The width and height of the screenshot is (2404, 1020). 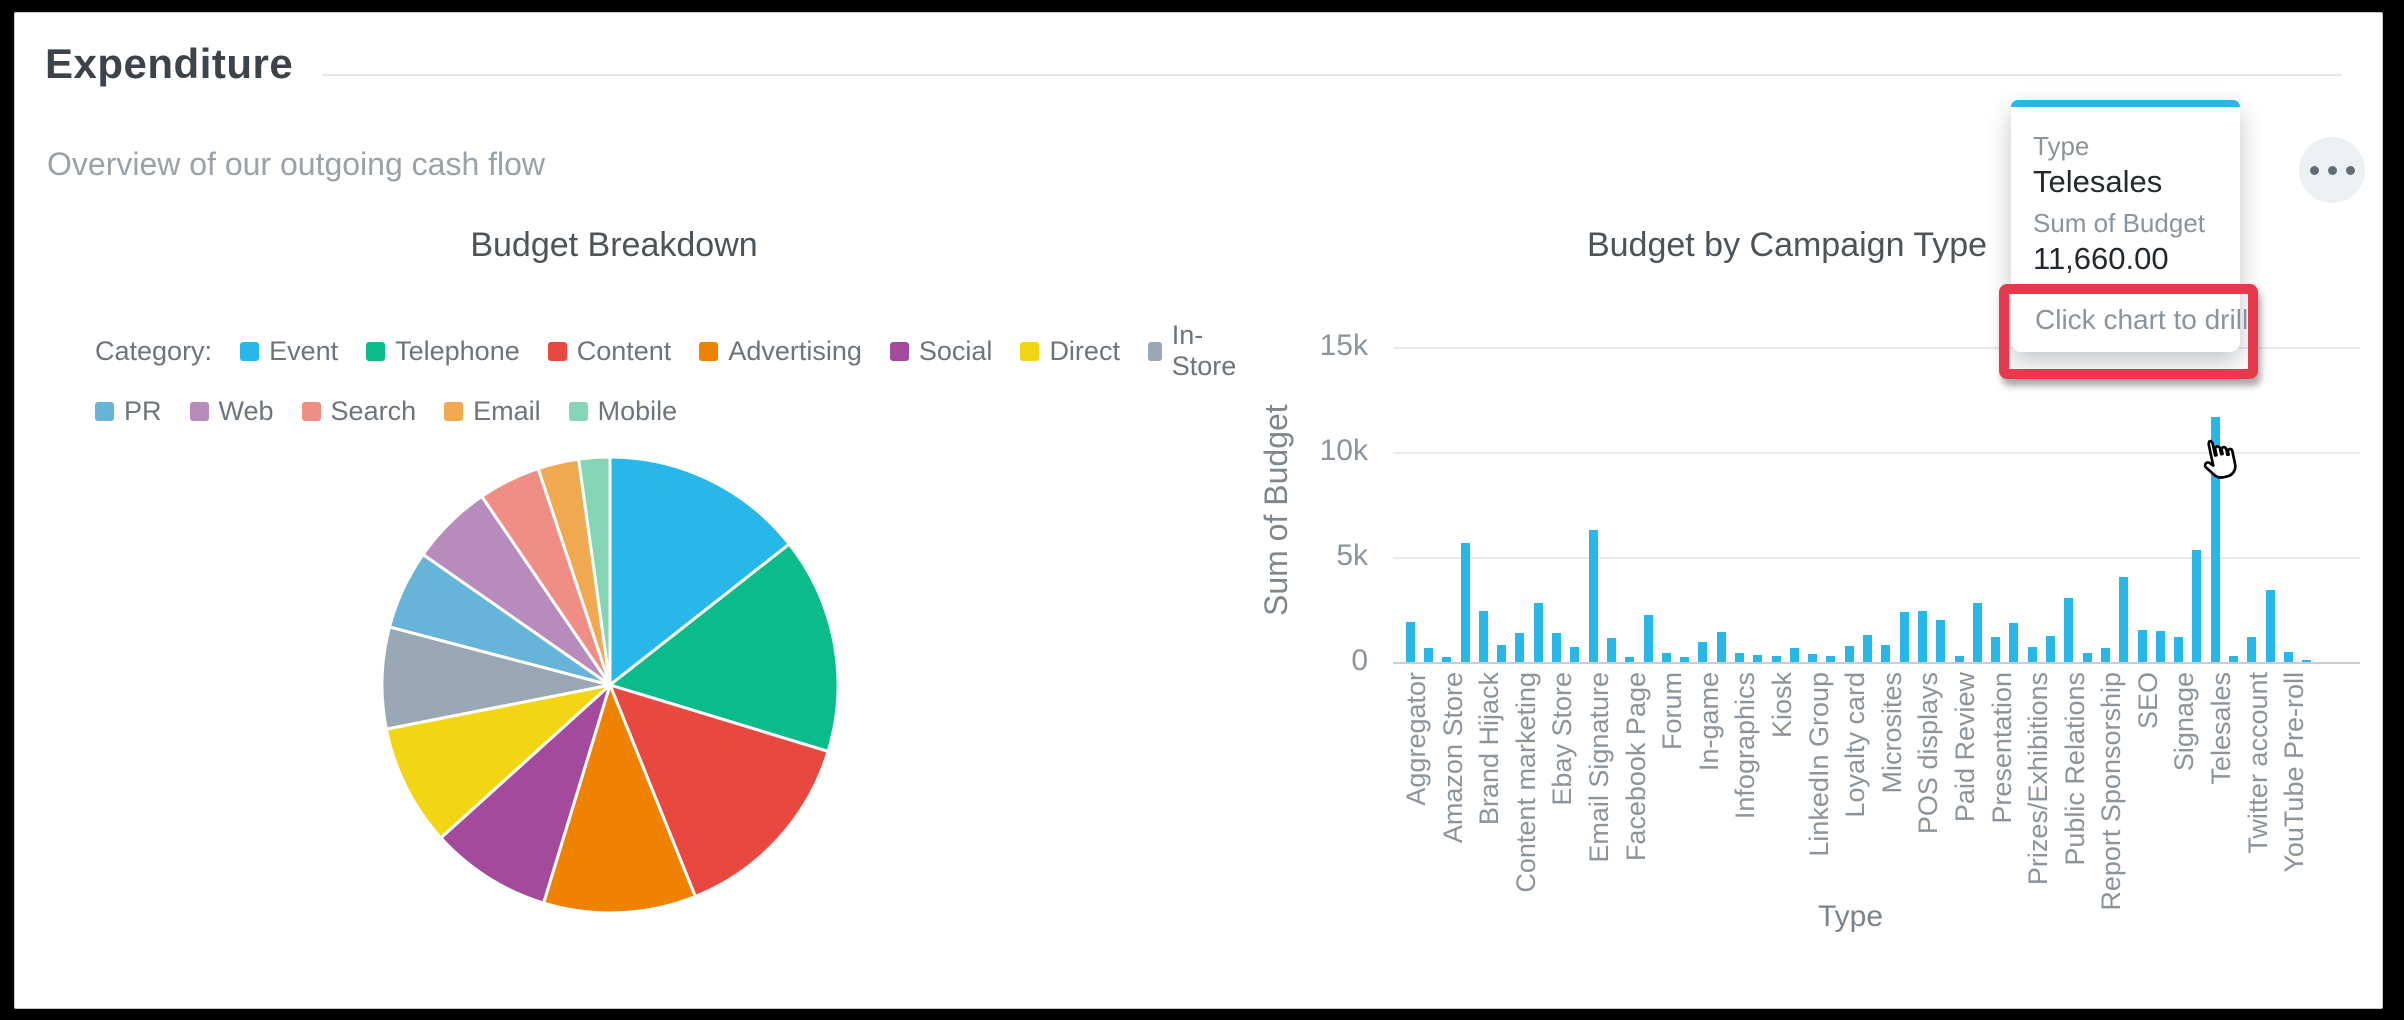 I want to click on bar-plot, so click(x=1876, y=505).